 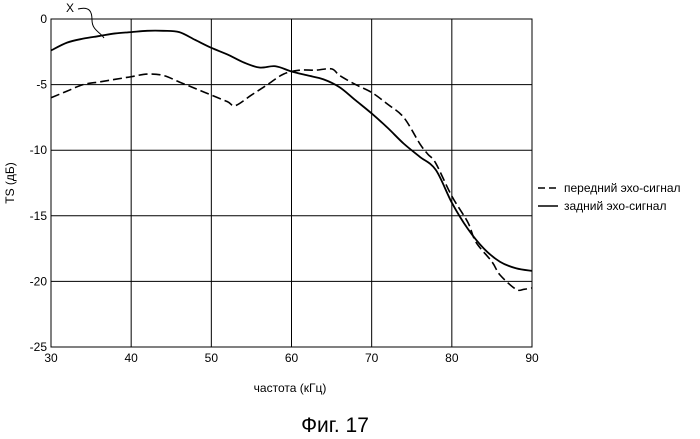 What do you see at coordinates (290, 388) in the screenshot?
I see `x-axis-label: частота (кГц)` at bounding box center [290, 388].